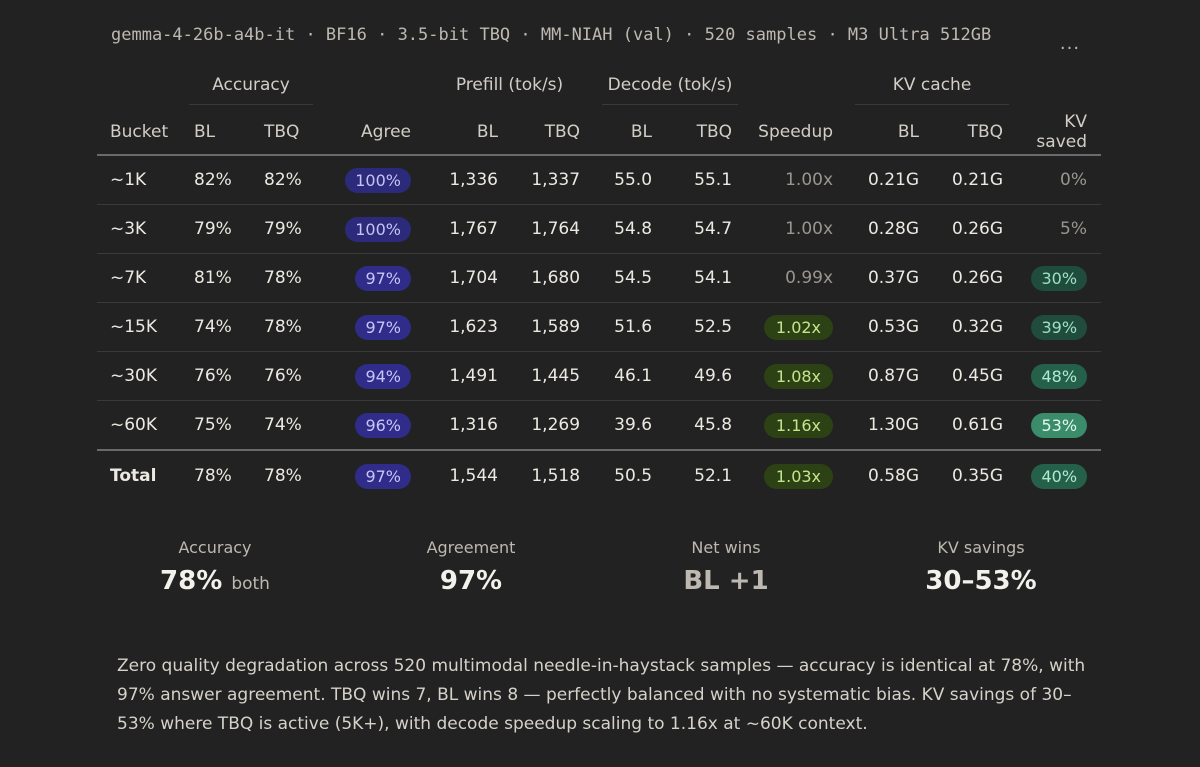 Image resolution: width=1200 pixels, height=767 pixels. What do you see at coordinates (468, 327) in the screenshot?
I see `prefill-bl-cell: 1,623` at bounding box center [468, 327].